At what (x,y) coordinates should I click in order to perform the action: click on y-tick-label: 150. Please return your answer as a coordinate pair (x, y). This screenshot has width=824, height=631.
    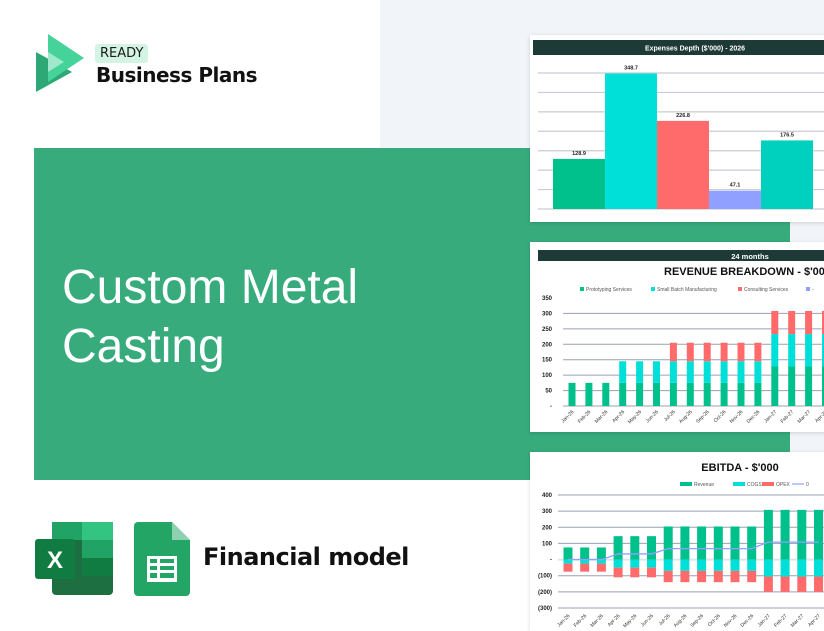
    Looking at the image, I should click on (547, 361).